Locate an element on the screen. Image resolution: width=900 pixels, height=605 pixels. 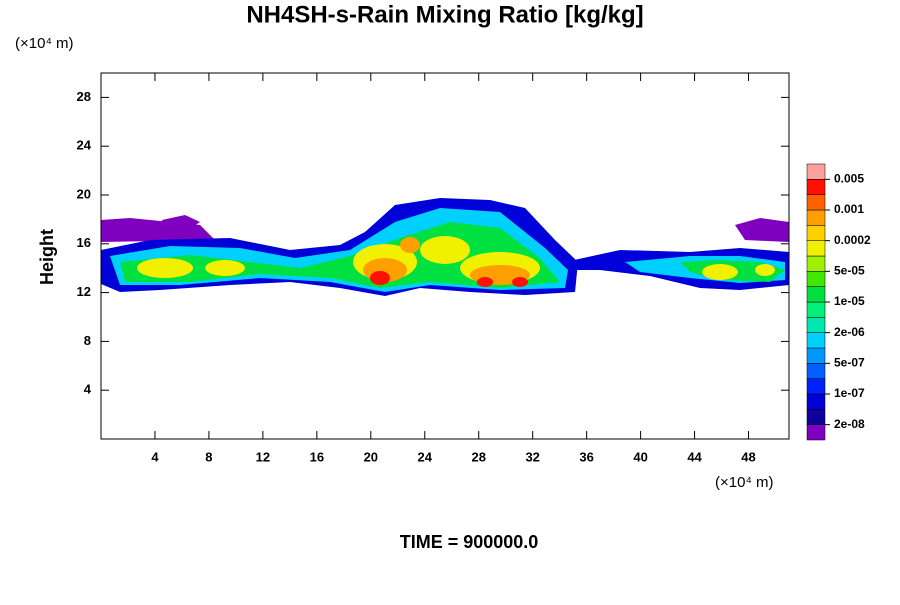
x-tick-label: 40 is located at coordinates (640, 456).